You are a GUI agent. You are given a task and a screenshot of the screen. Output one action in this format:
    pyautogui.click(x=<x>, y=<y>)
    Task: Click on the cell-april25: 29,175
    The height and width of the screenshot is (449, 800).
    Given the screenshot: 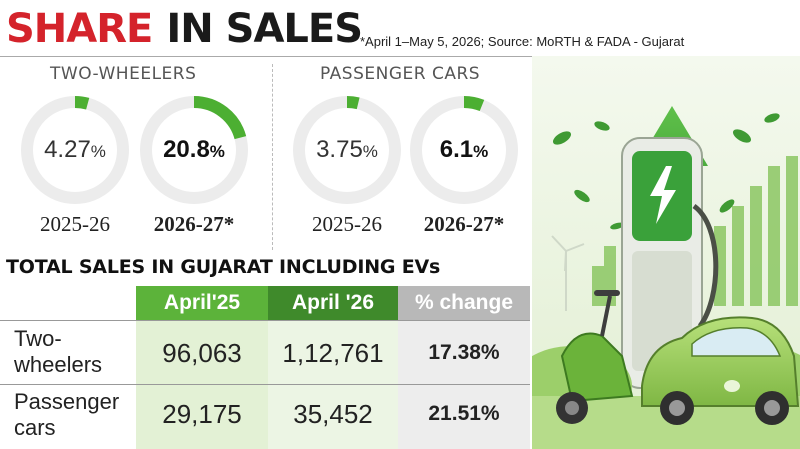 What is the action you would take?
    pyautogui.click(x=202, y=414)
    